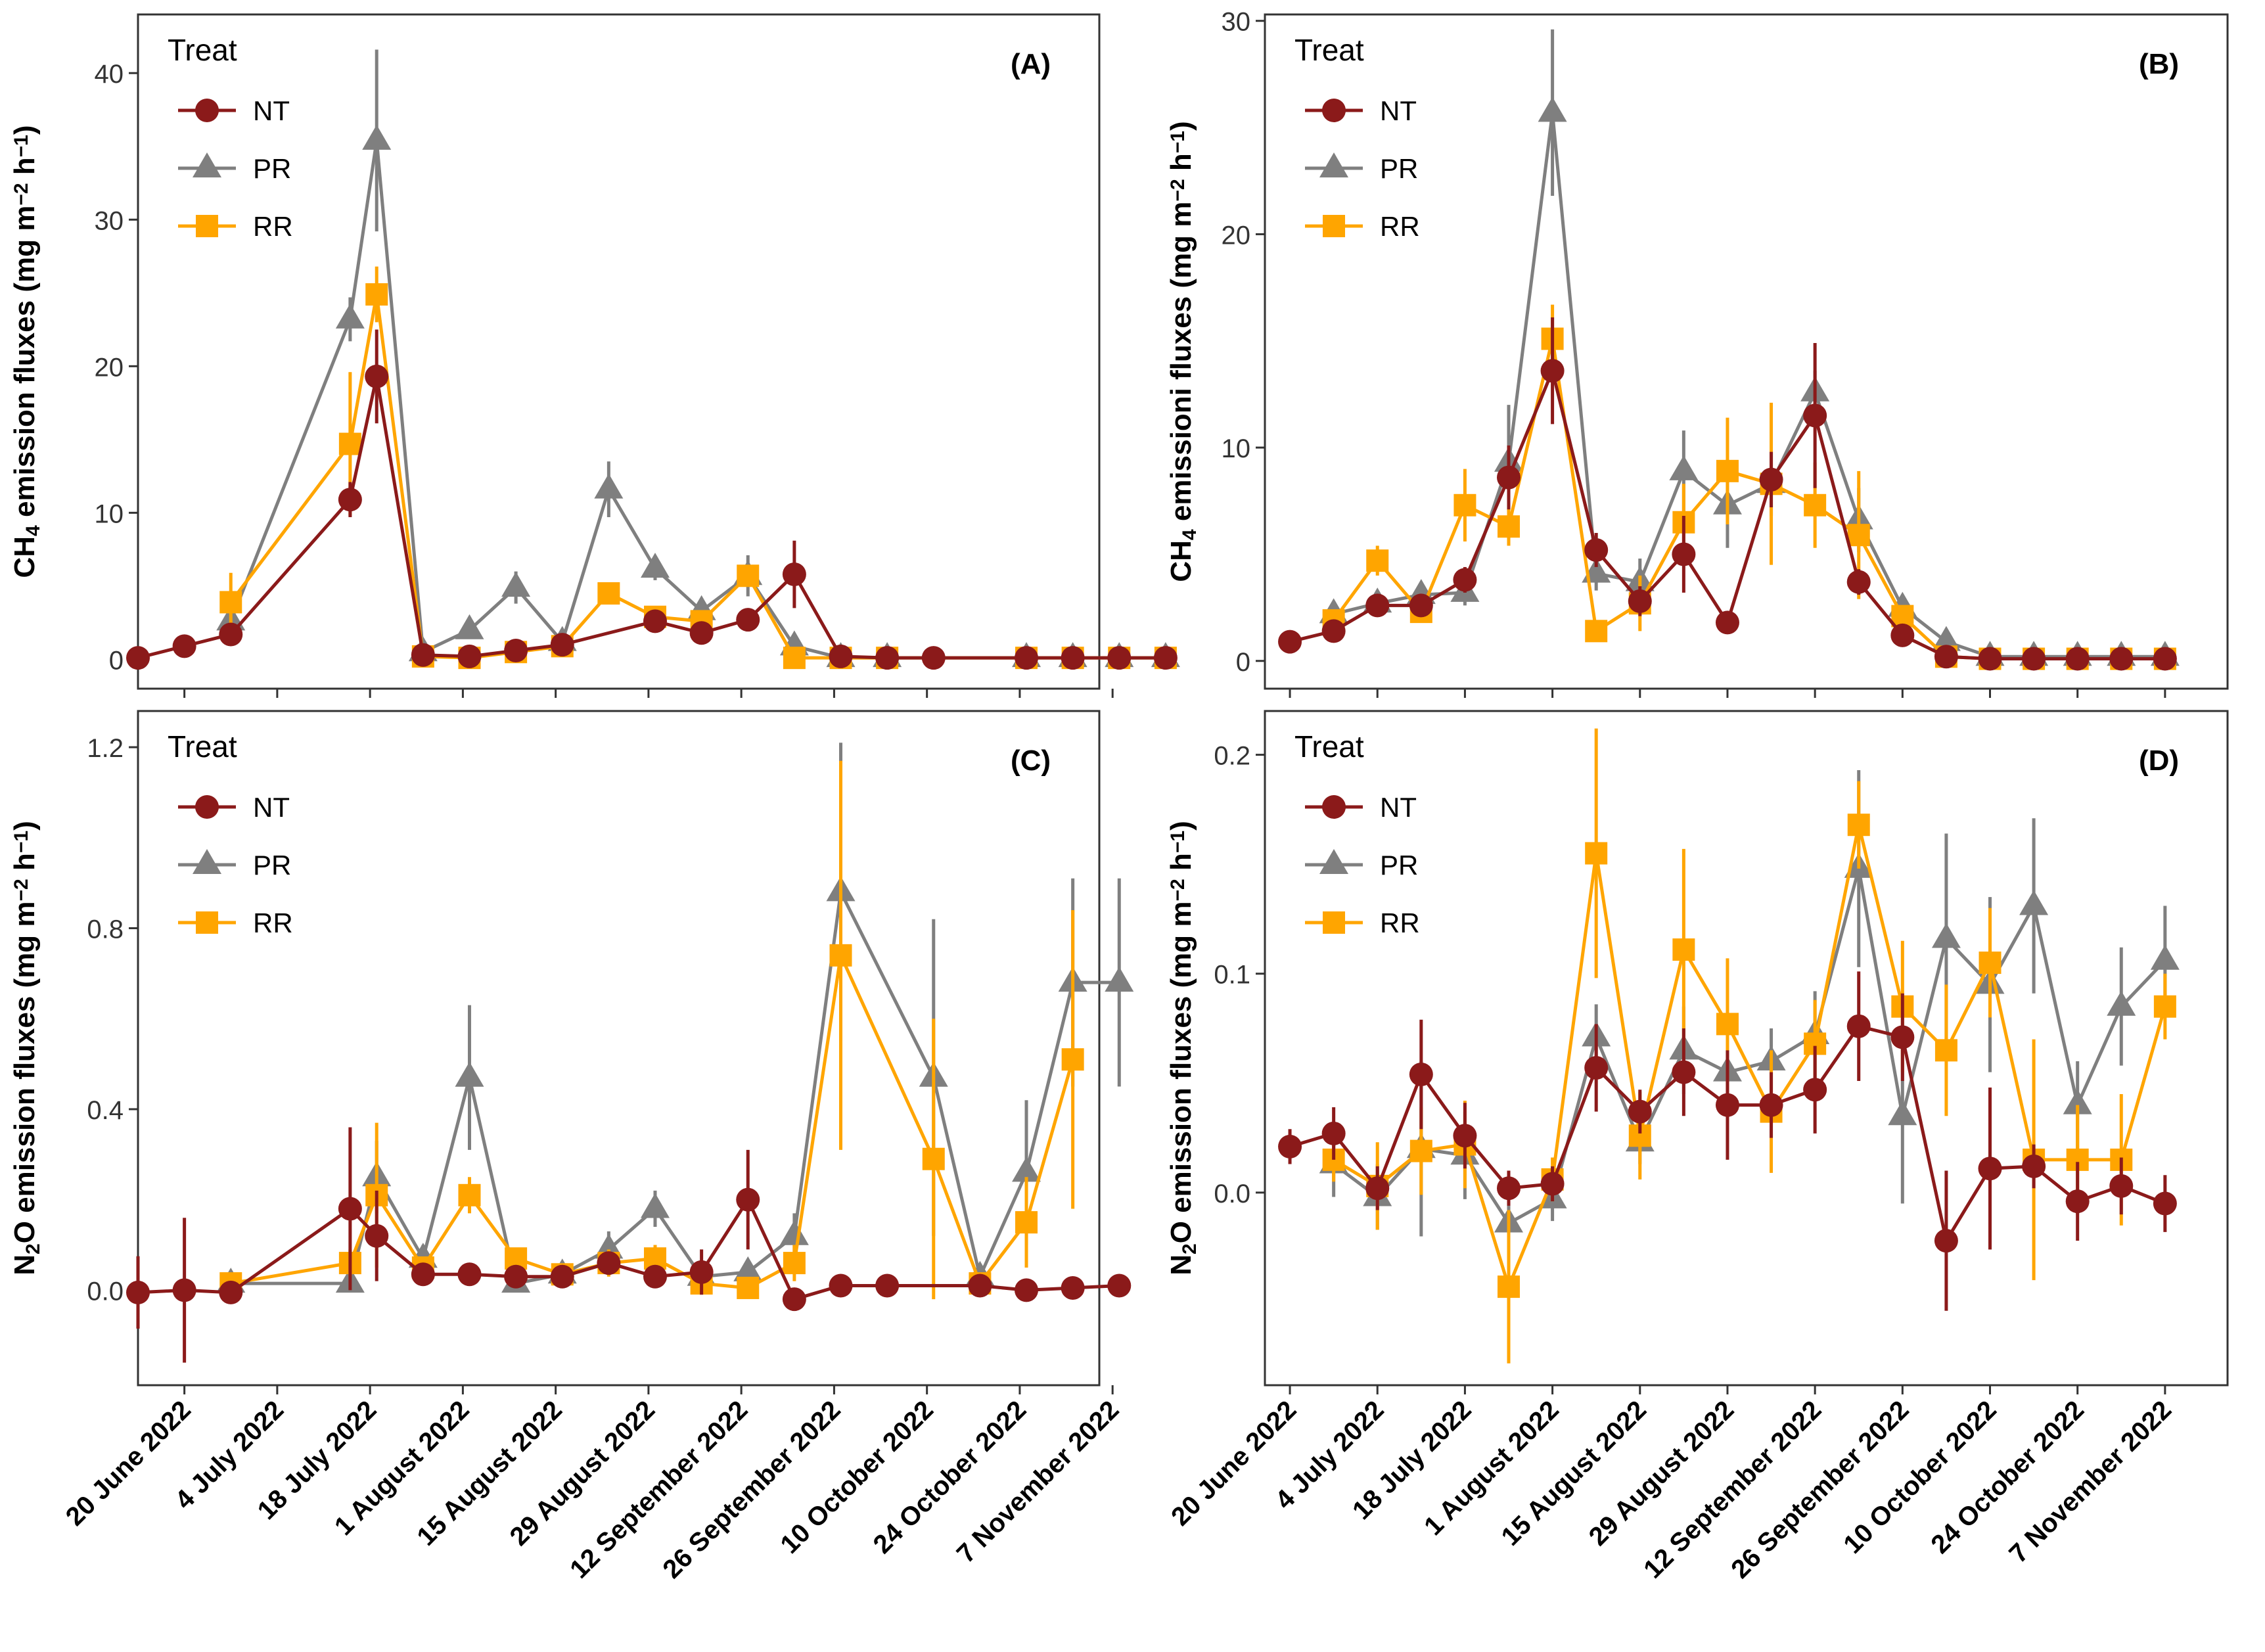 This screenshot has width=2265, height=1652. What do you see at coordinates (1232, 1194) in the screenshot?
I see `y-tick-label: 0.0` at bounding box center [1232, 1194].